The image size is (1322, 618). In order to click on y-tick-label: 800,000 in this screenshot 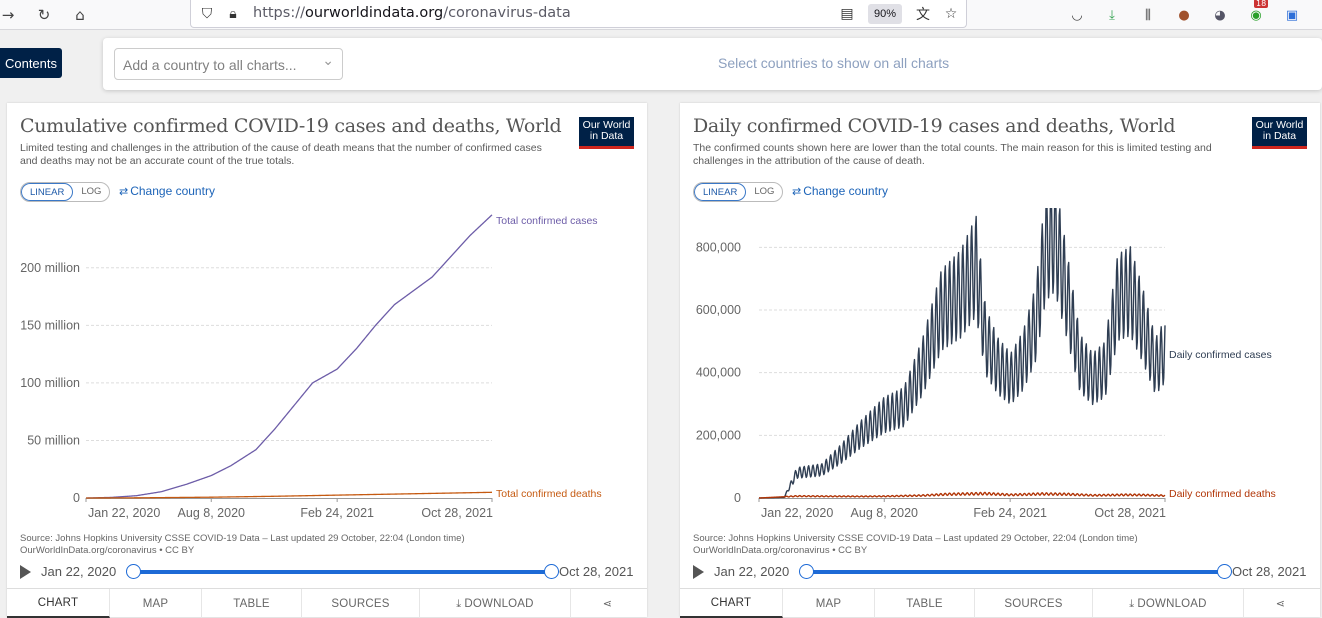, I will do `click(718, 247)`.